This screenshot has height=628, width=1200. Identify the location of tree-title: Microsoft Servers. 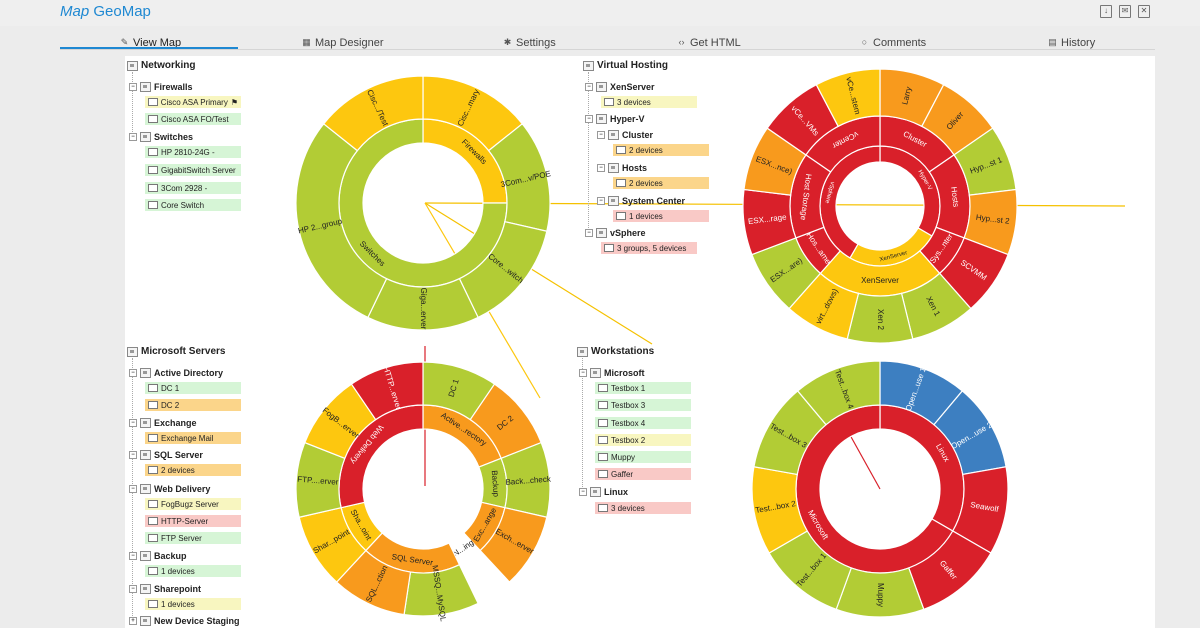
(176, 351).